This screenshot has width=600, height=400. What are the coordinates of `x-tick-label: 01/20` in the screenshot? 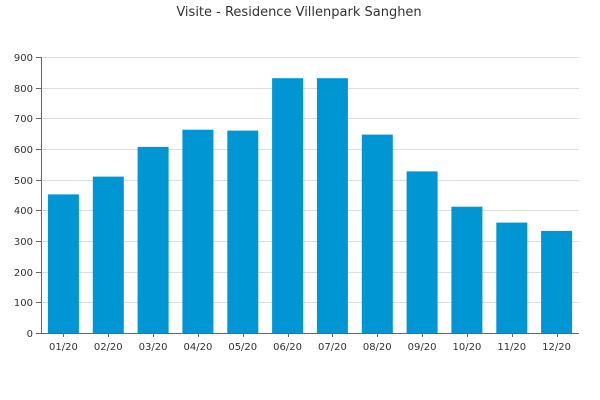 It's located at (63, 347).